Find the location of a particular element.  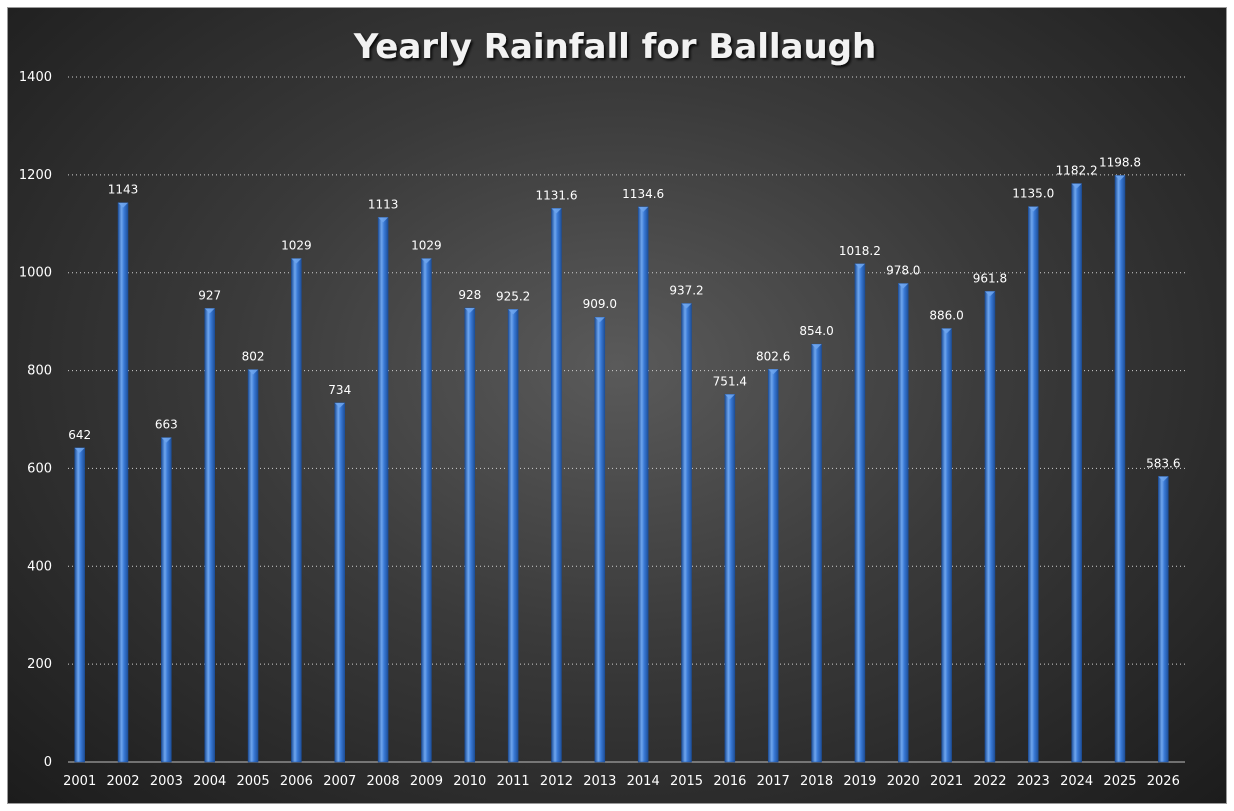

x-tick-label-2013: 2013 is located at coordinates (599, 781).